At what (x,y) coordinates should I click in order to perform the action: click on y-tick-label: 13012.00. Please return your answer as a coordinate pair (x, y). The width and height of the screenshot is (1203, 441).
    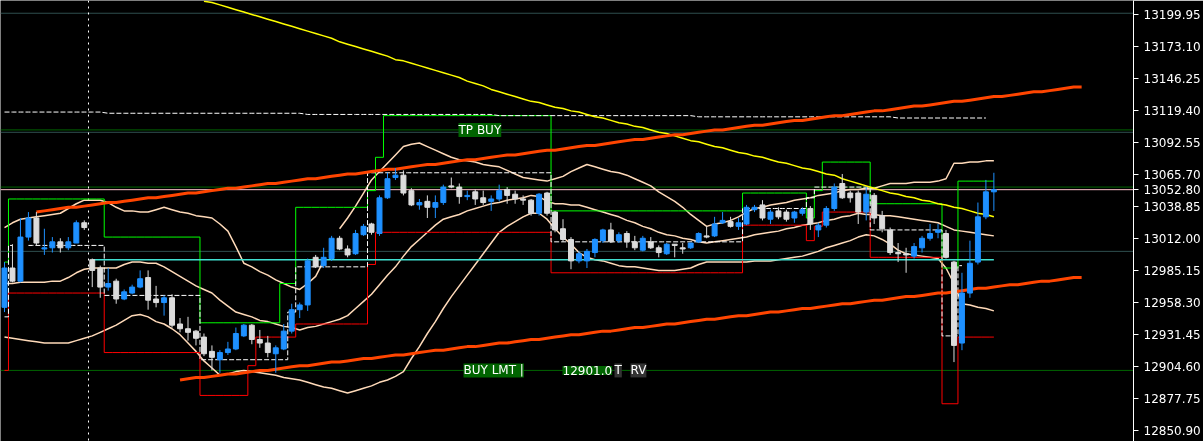
    Looking at the image, I should click on (1172, 238).